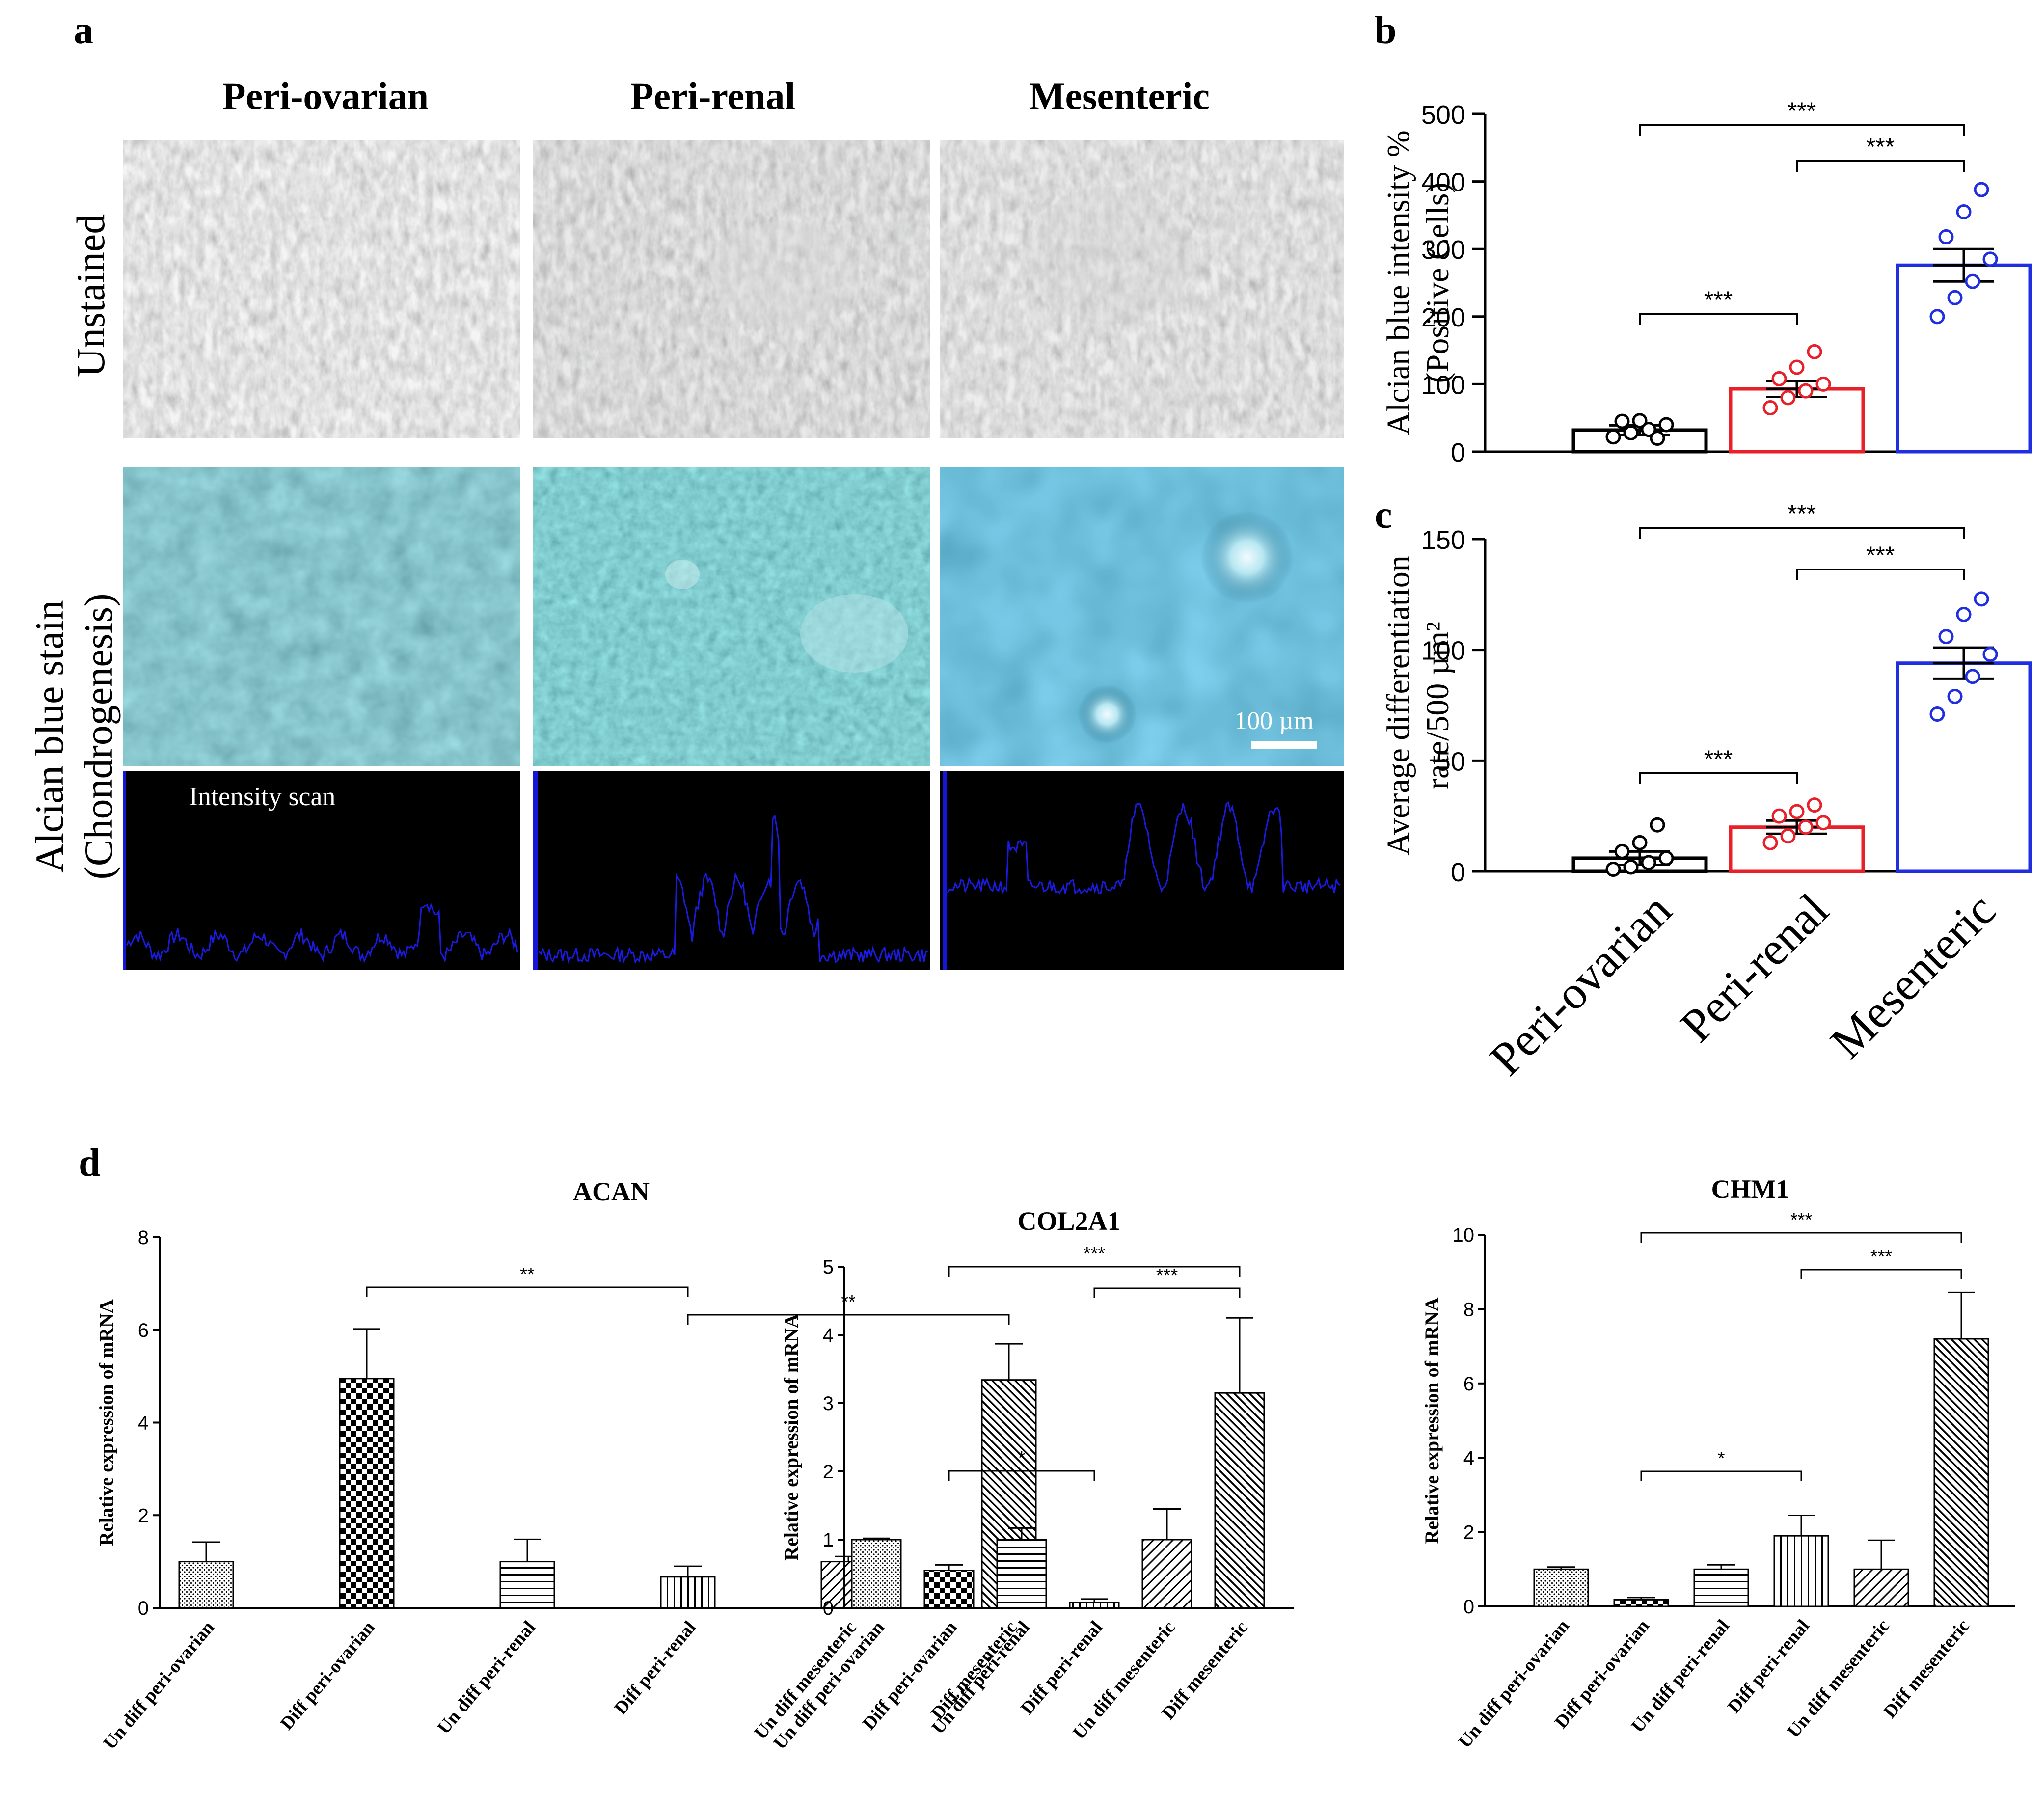 Image resolution: width=2032 pixels, height=1820 pixels. I want to click on y-axis-label-line1: Average differentiation, so click(1399, 705).